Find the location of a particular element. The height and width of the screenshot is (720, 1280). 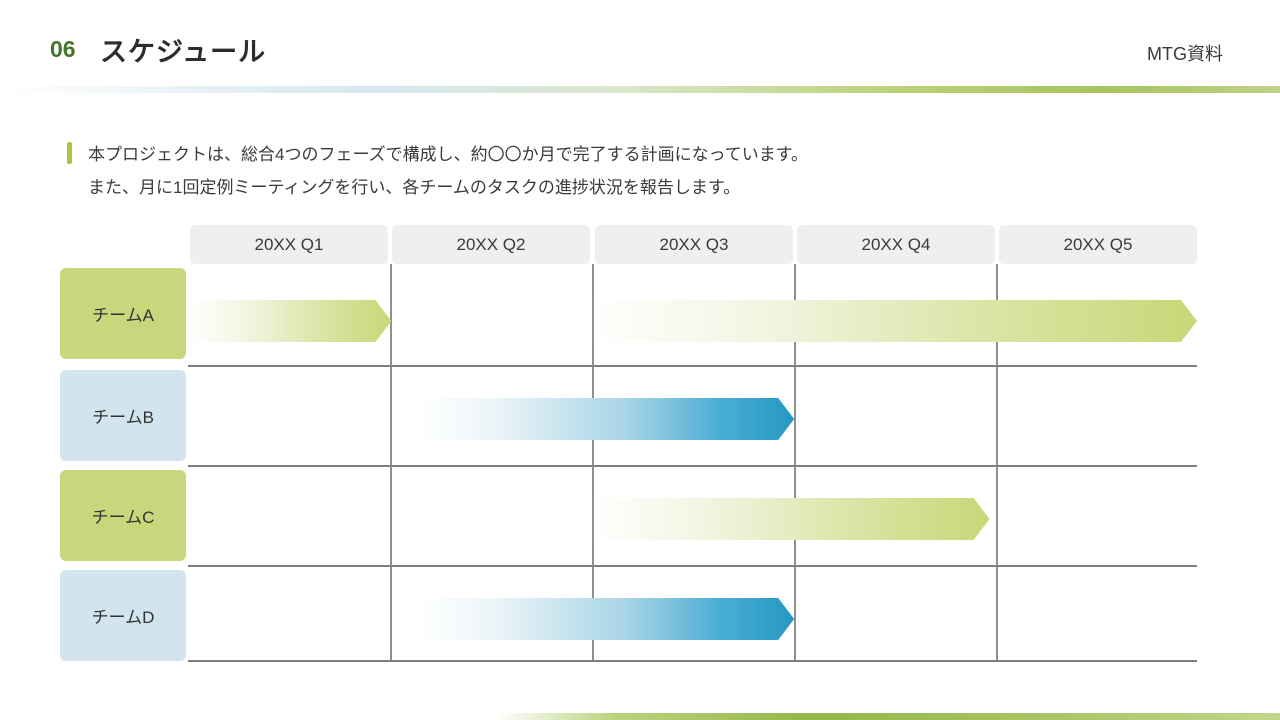

row-label-team-a: チームA is located at coordinates (123, 313).